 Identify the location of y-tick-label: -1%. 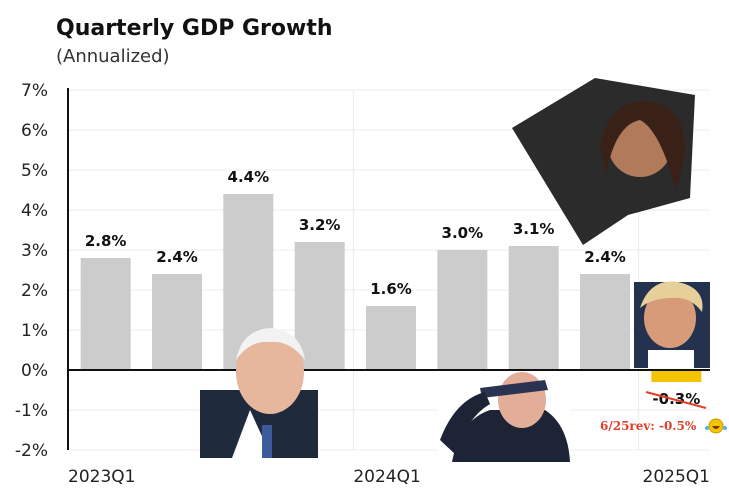
(31, 411).